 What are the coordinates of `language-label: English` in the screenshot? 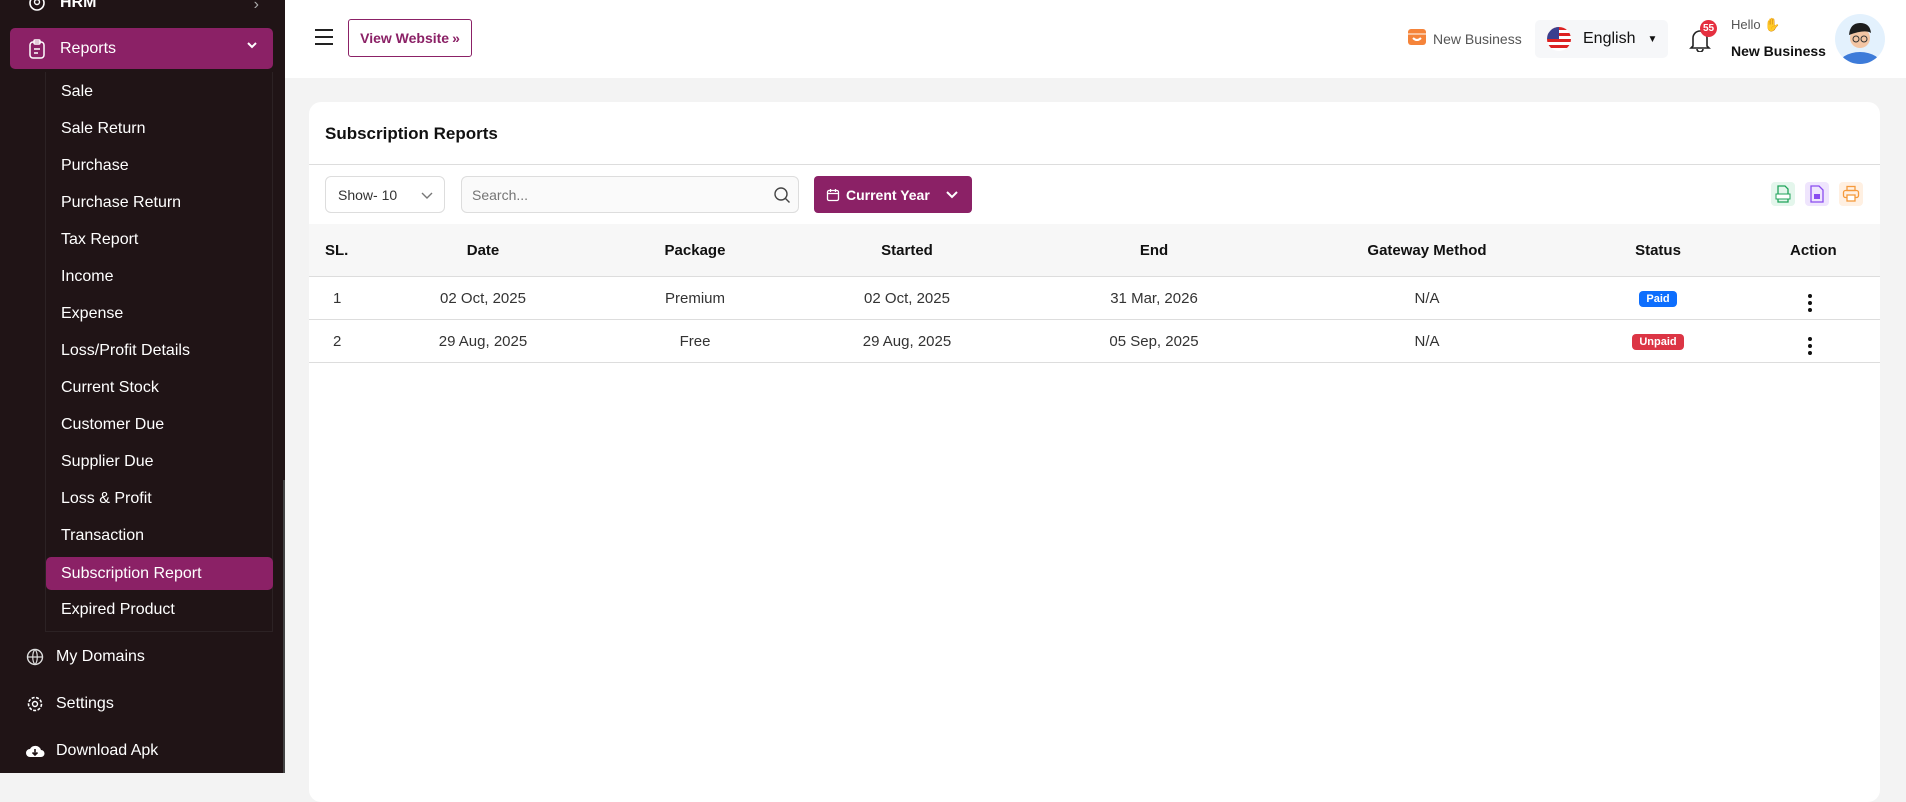 It's located at (1609, 38).